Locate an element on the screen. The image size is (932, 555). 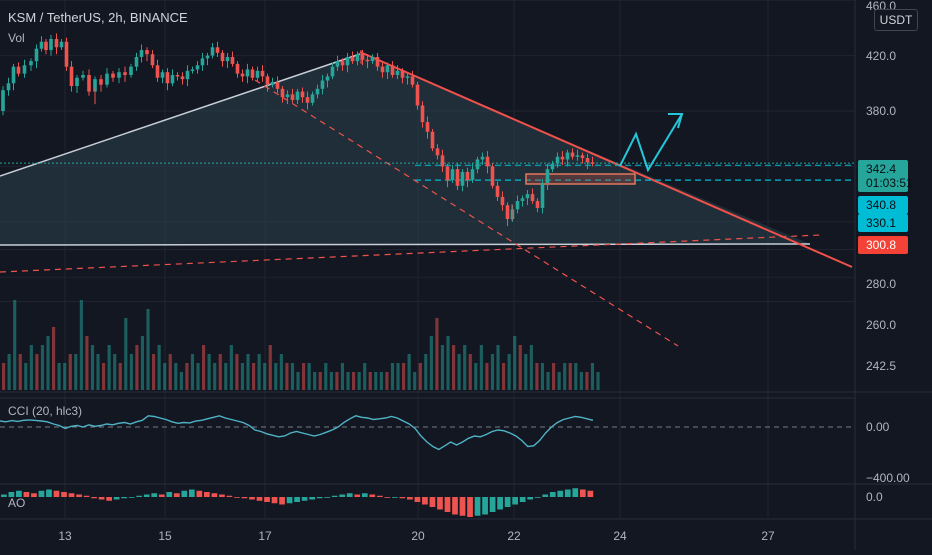
price-tag-bg is located at coordinates (883, 245).